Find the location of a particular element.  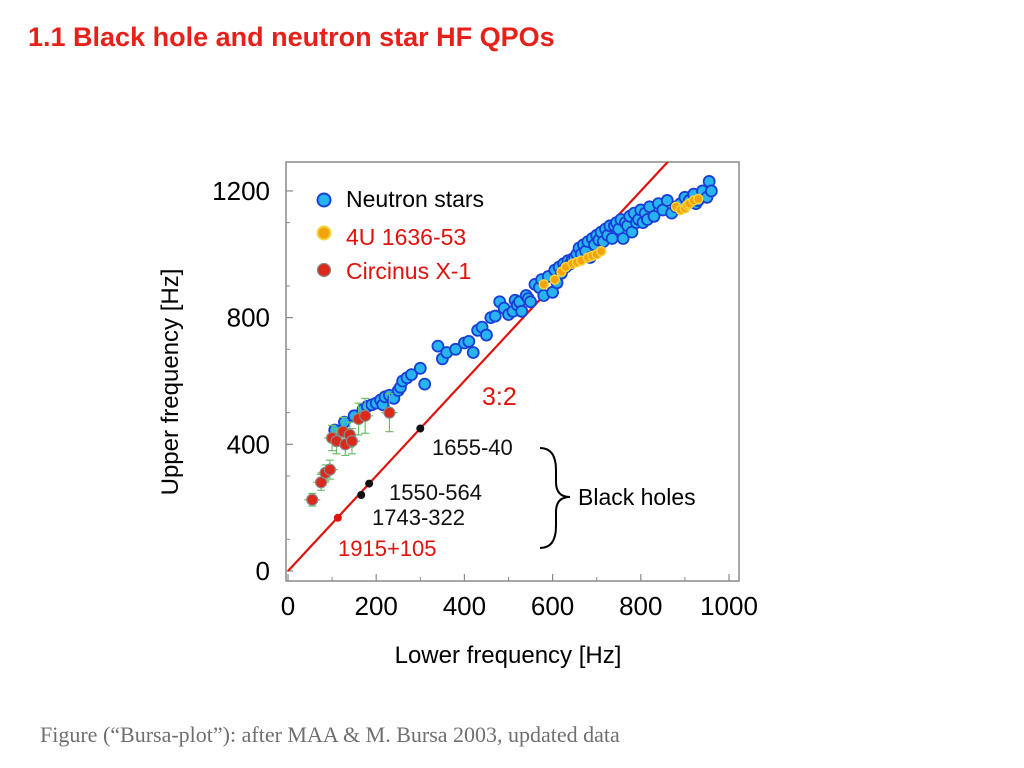

x-tick-label: 400 is located at coordinates (464, 606).